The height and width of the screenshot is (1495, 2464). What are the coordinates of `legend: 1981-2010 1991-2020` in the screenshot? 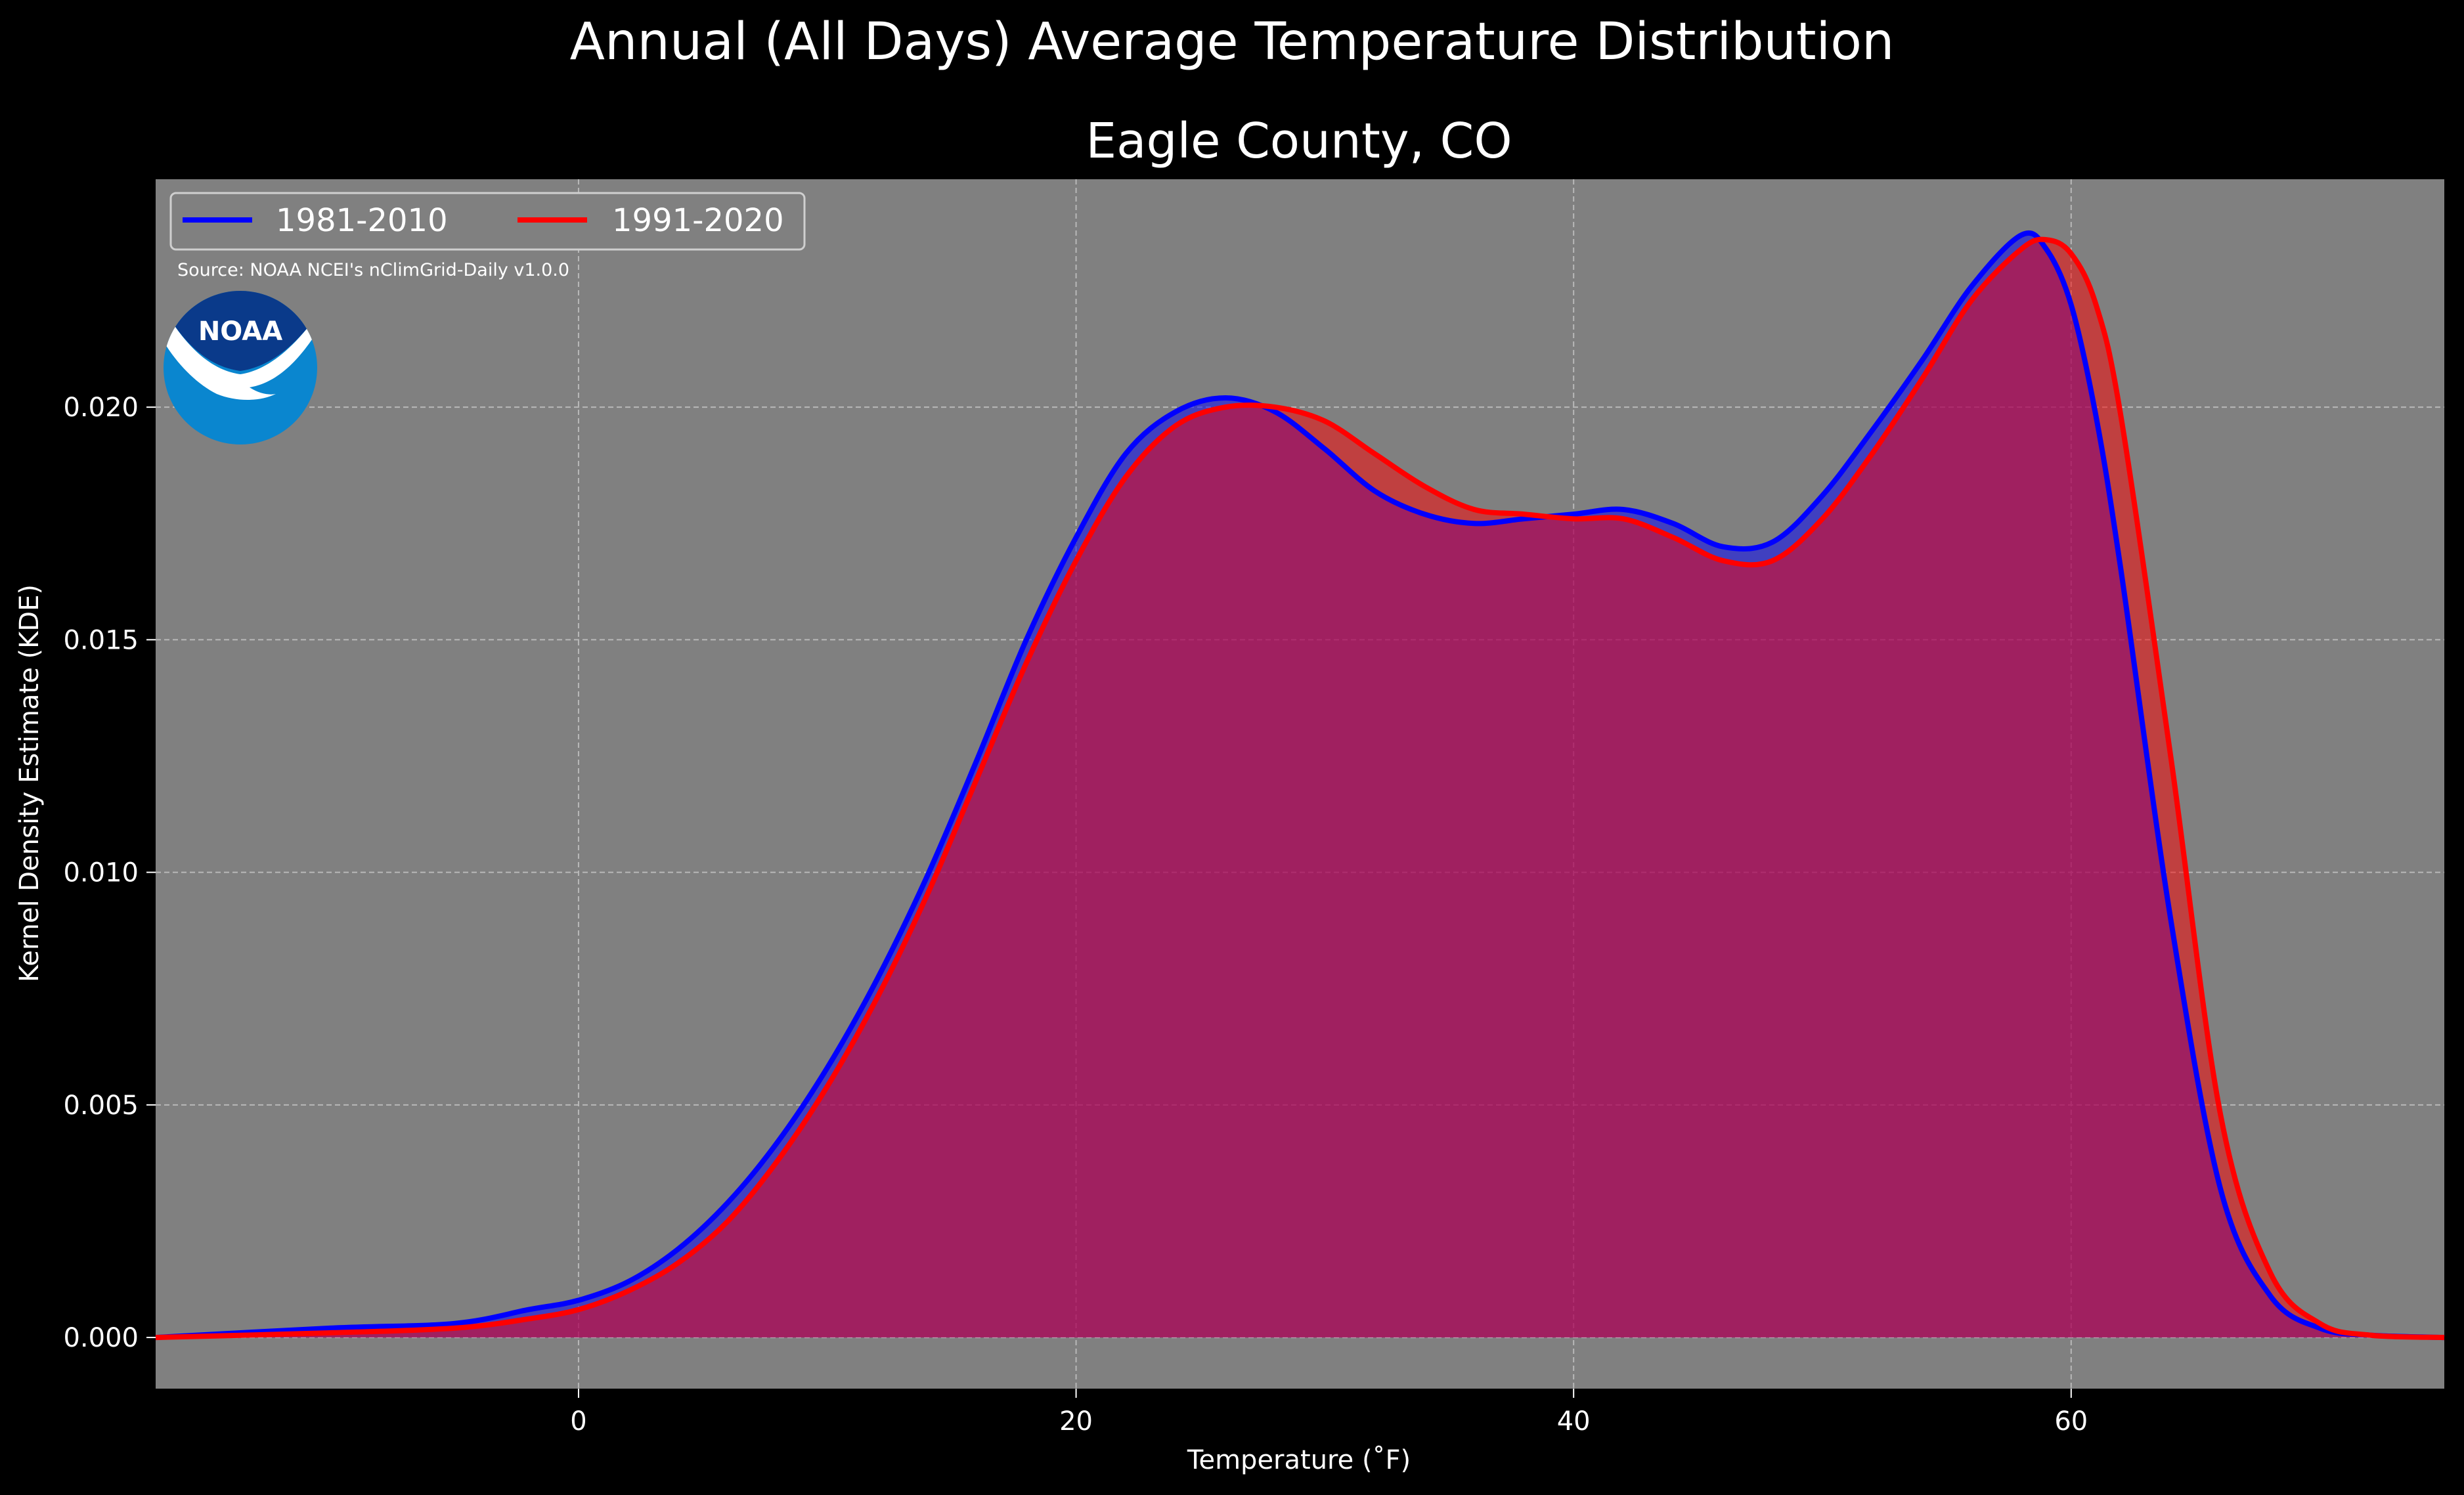 It's located at (488, 221).